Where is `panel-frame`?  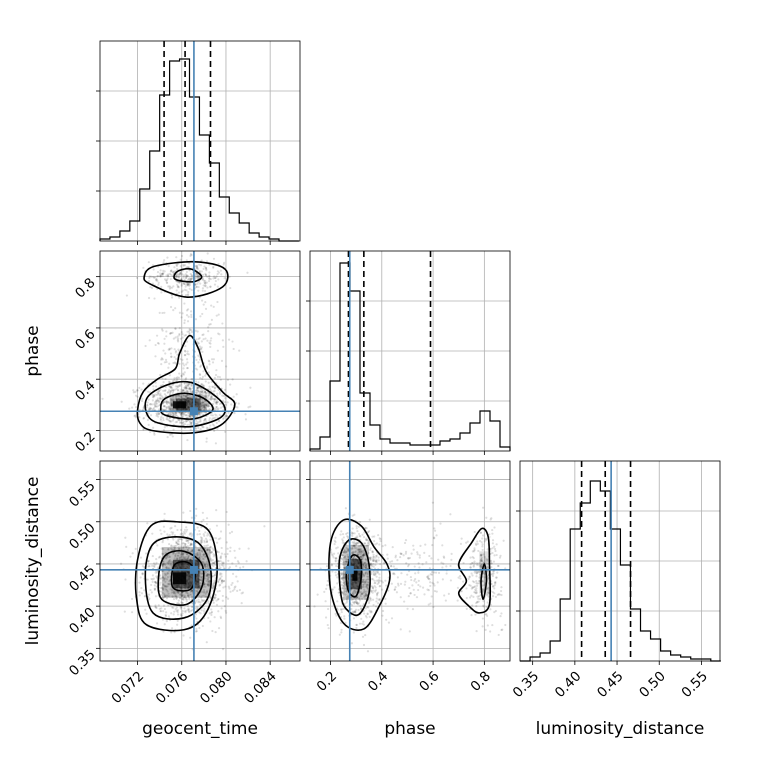
panel-frame is located at coordinates (200, 561).